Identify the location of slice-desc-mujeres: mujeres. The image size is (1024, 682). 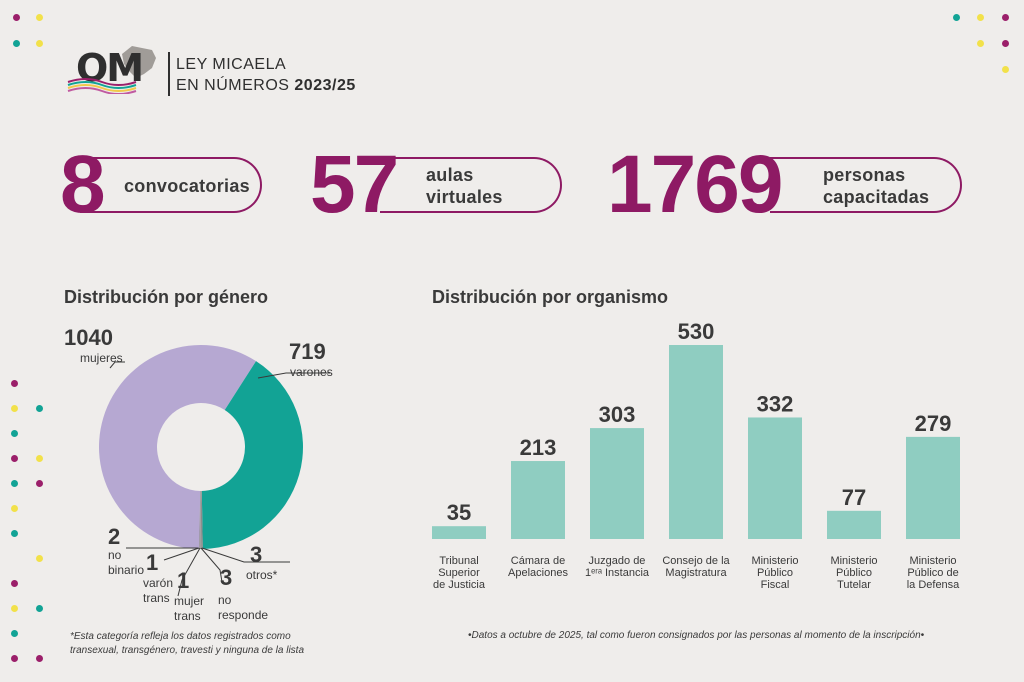
(101, 358).